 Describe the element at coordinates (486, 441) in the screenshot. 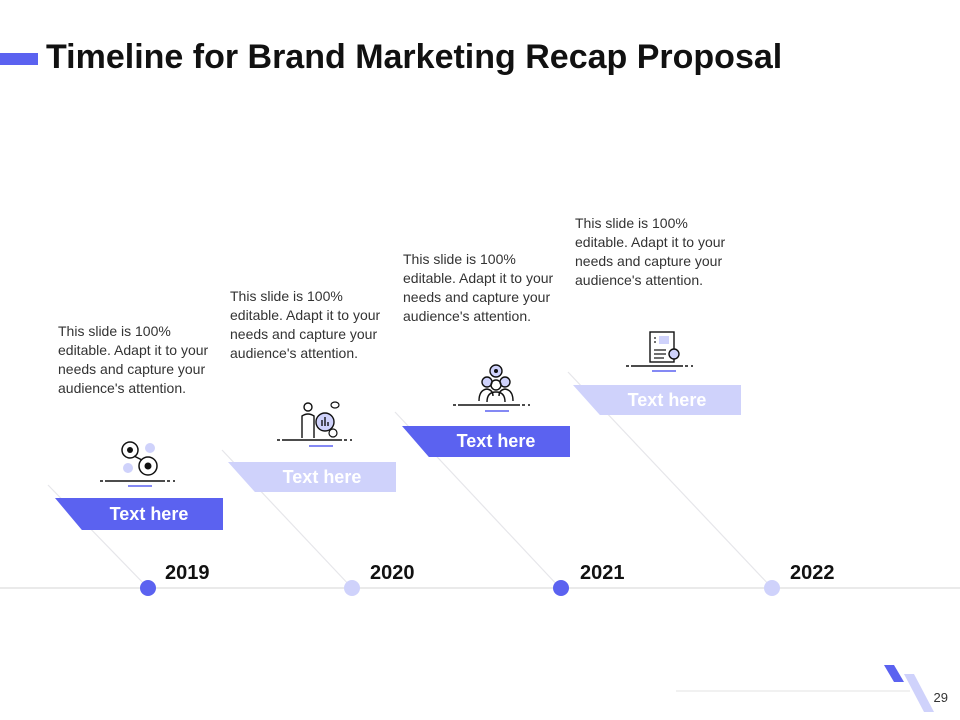

I see `milestone-2021-banner: Text here` at that location.